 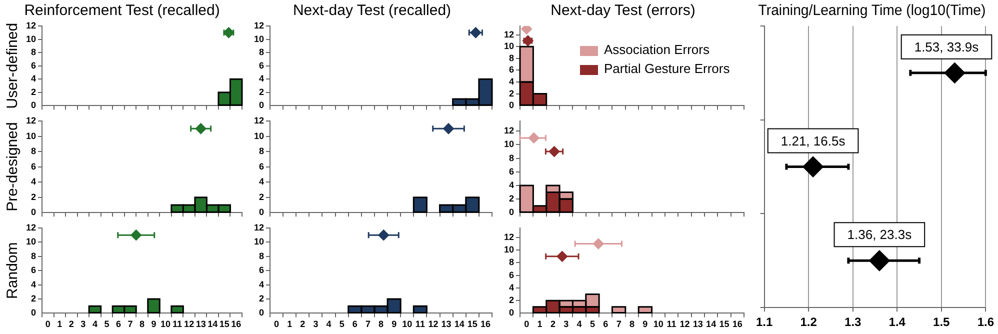 What do you see at coordinates (657, 49) in the screenshot?
I see `legend-label: Association Errors` at bounding box center [657, 49].